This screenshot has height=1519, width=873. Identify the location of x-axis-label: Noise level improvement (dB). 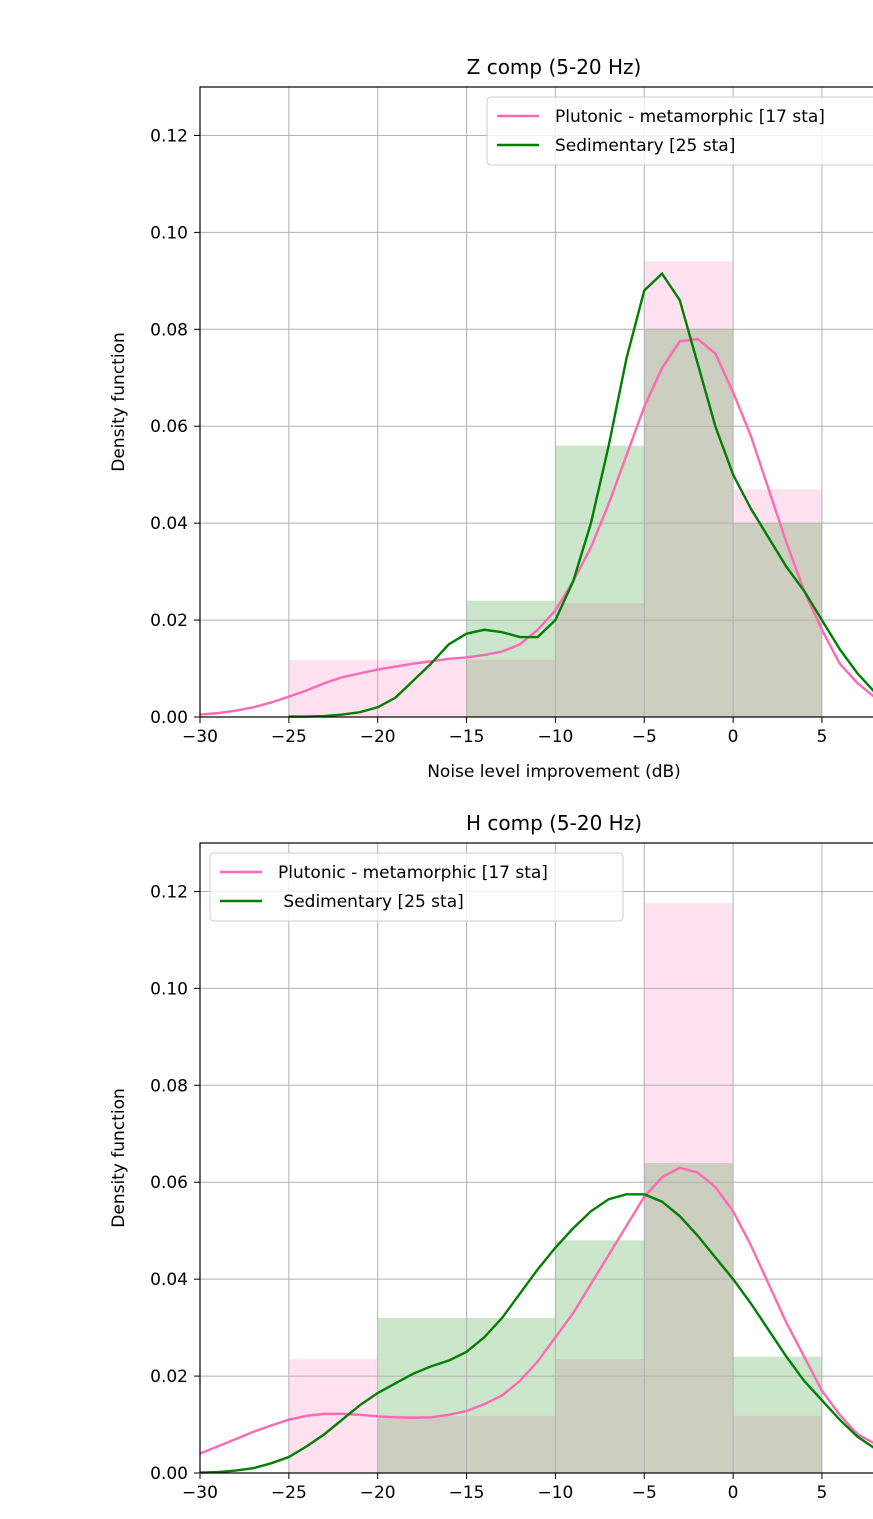
(554, 772).